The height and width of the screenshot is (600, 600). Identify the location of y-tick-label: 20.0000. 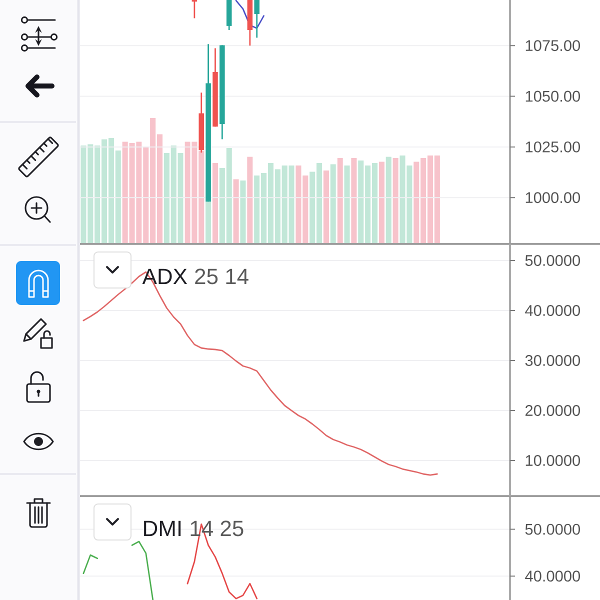
(552, 410).